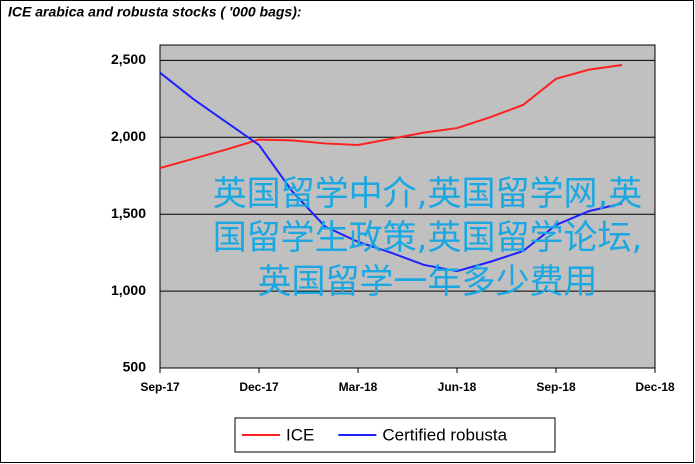 This screenshot has height=464, width=695. I want to click on legend-box, so click(395, 435).